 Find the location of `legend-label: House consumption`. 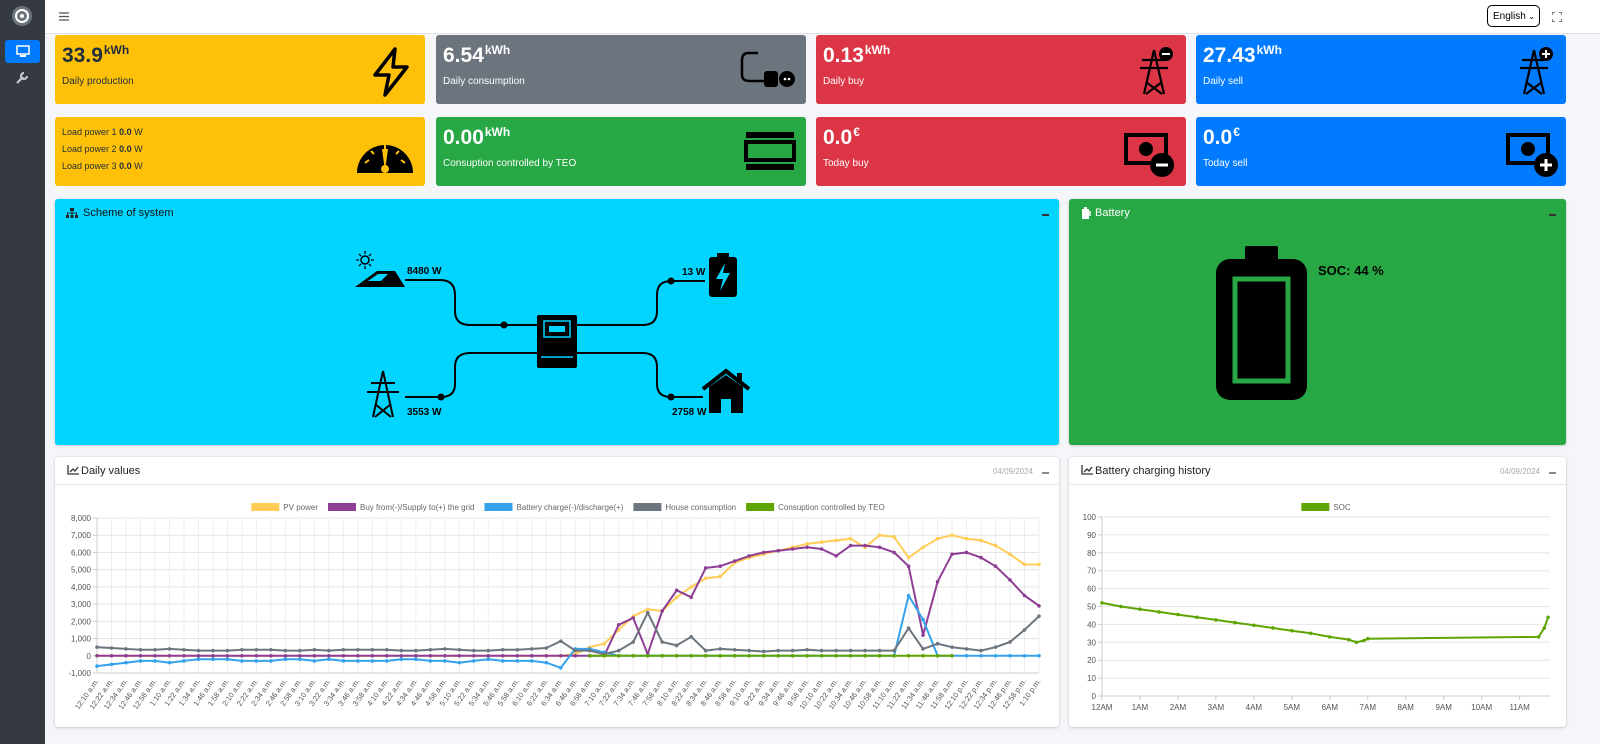

legend-label: House consumption is located at coordinates (700, 507).